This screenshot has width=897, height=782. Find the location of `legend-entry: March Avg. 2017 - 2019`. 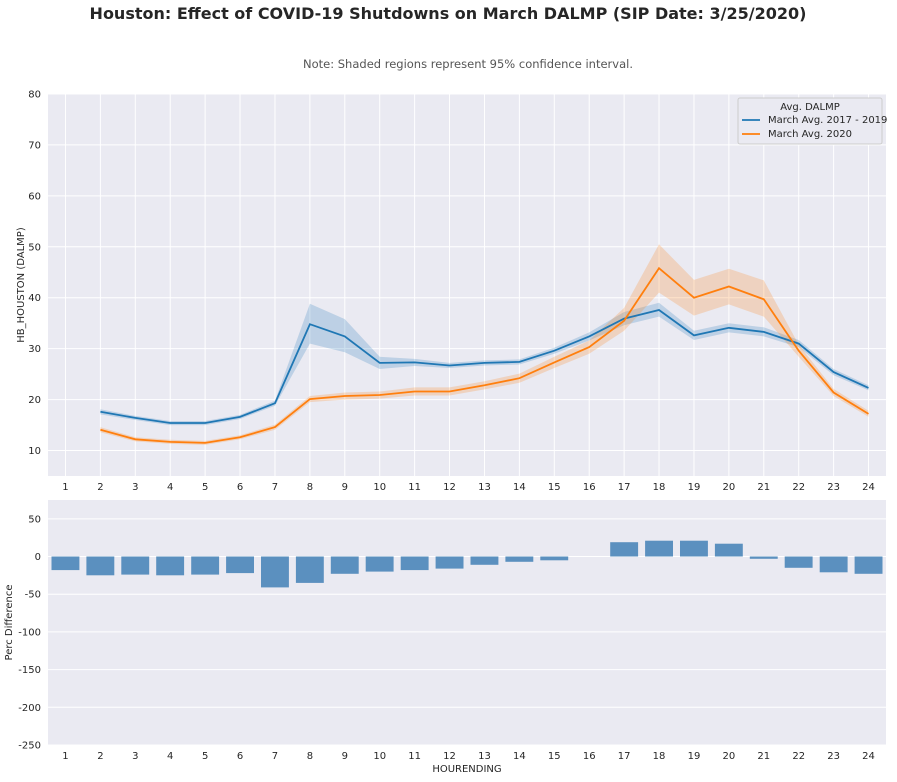

legend-entry: March Avg. 2017 - 2019 is located at coordinates (827, 120).